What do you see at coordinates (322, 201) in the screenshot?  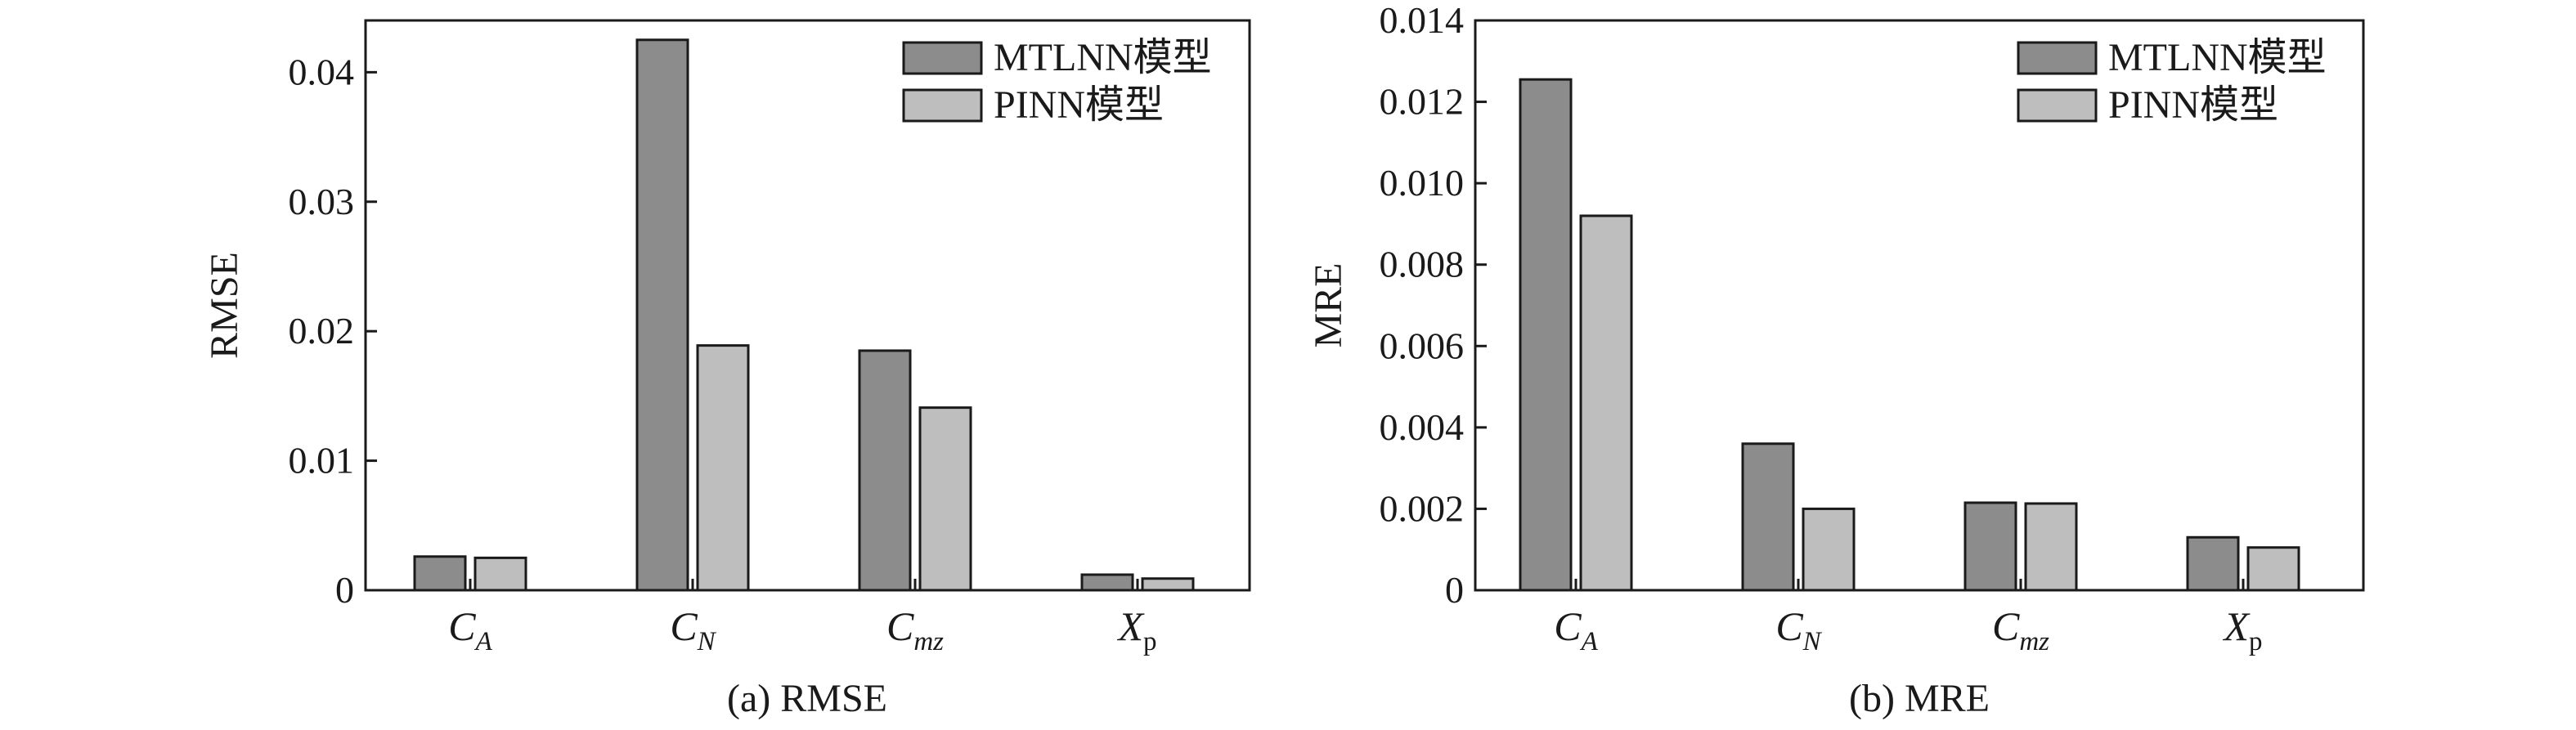 I see `y-tick-label: 0.03` at bounding box center [322, 201].